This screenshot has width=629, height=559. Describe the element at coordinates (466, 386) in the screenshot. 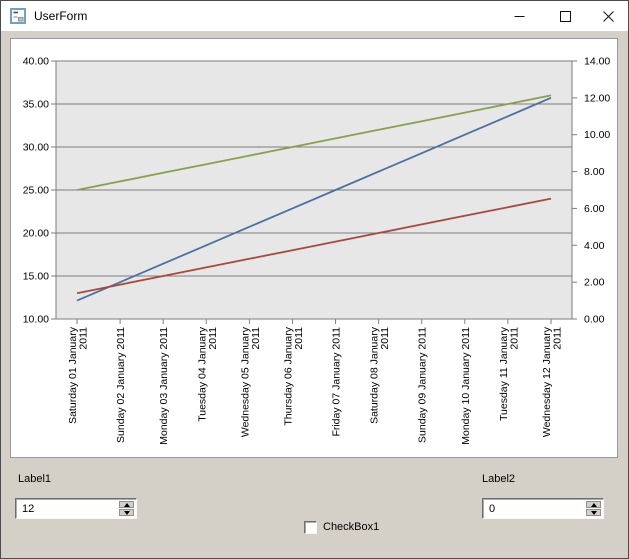

I see `svg-text: Monday 10 January 2011` at that location.